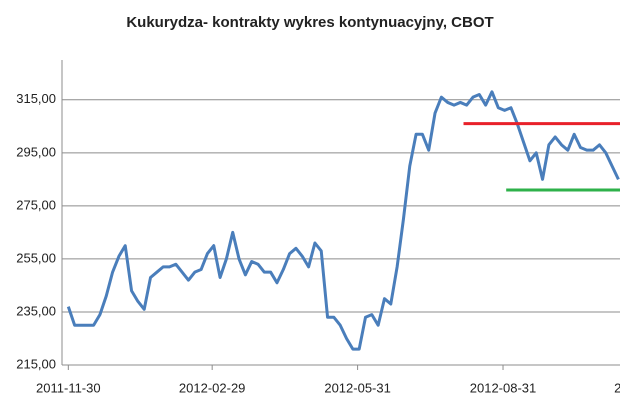  Describe the element at coordinates (212, 387) in the screenshot. I see `x-tick-label: 2012-02-29` at that location.